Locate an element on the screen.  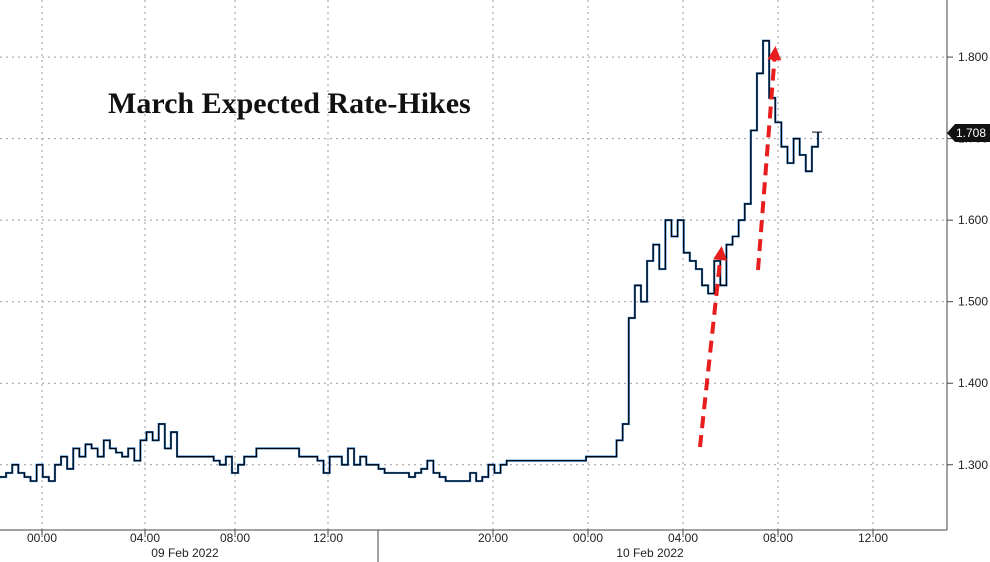
annotation-arrows is located at coordinates (740, 247).